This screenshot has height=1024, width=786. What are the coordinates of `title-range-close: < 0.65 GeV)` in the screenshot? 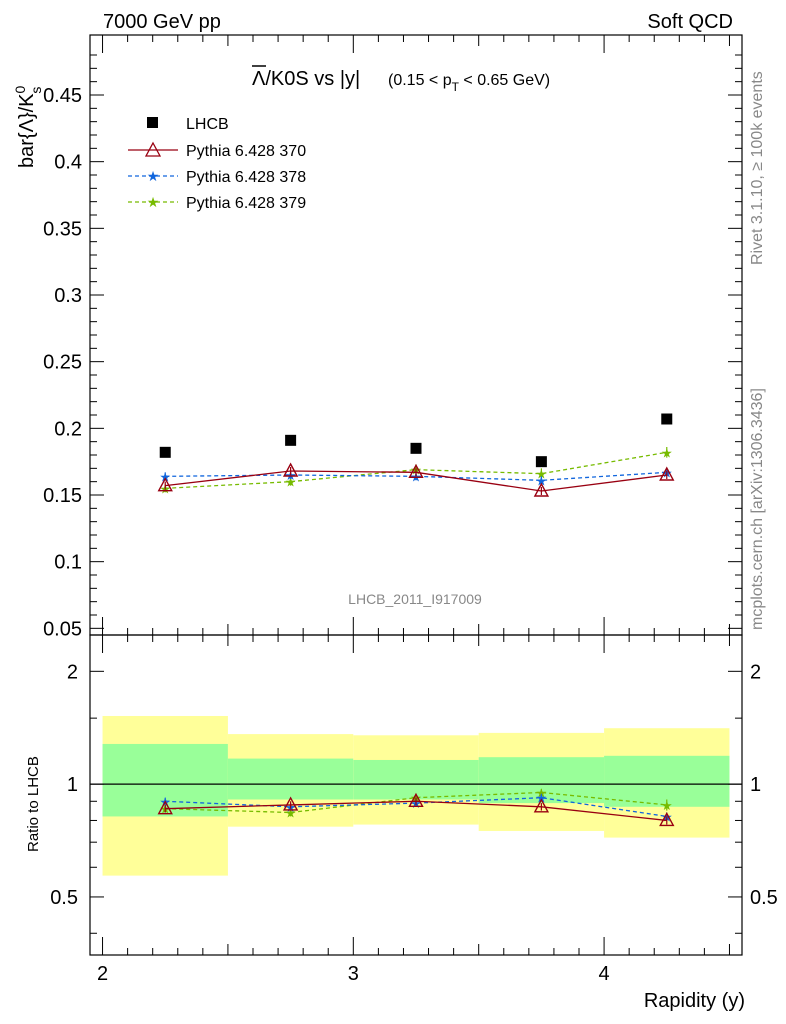 It's located at (504, 80).